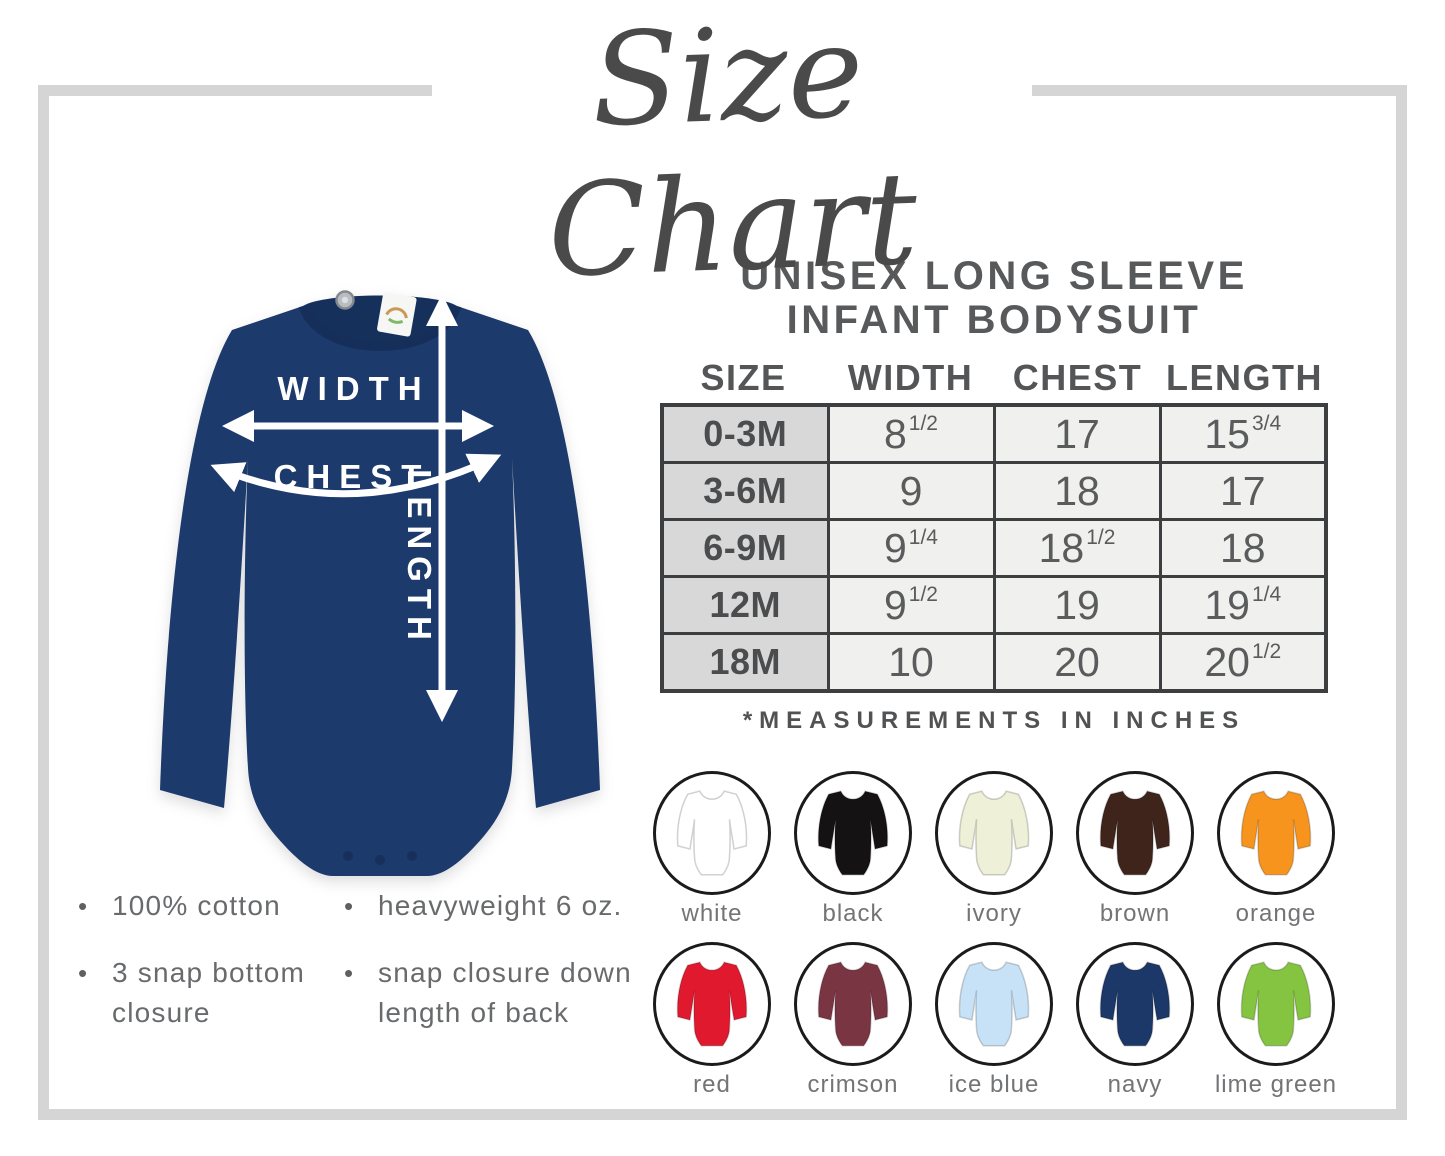 This screenshot has width=1445, height=1156. I want to click on color-swatch-orange: orange, so click(1276, 849).